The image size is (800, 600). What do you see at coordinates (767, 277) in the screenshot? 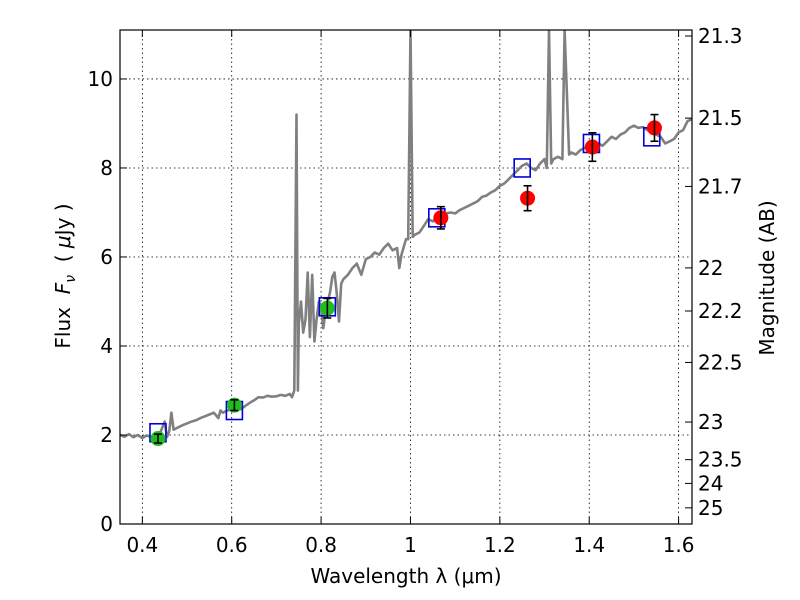
I see `y2-axis-title: Magnitude (AB)` at bounding box center [767, 277].